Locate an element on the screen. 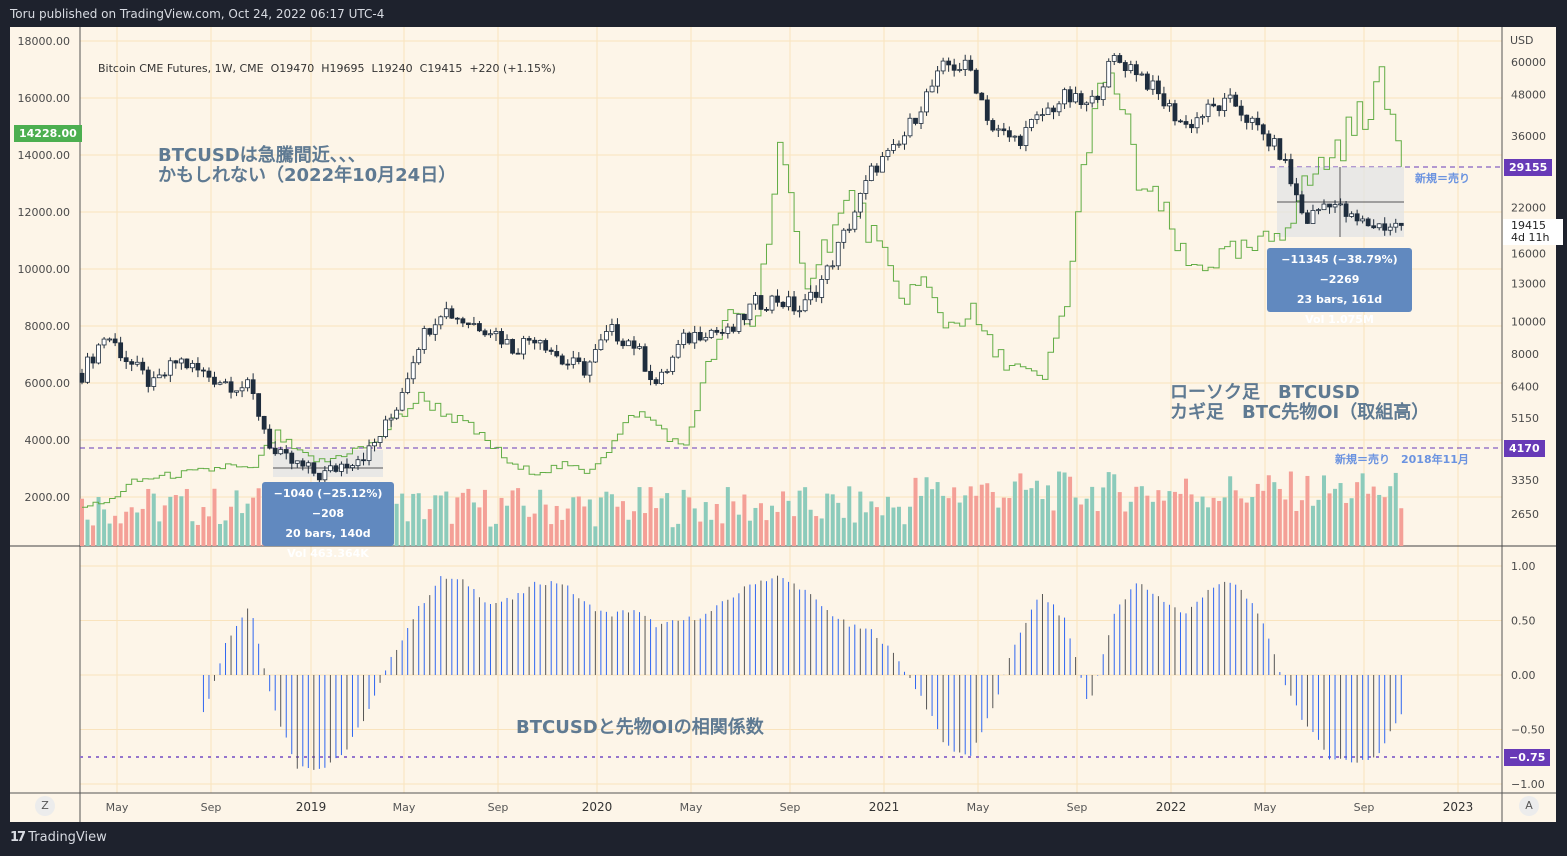  oi-current-badge: 14228.00 is located at coordinates (48, 133).